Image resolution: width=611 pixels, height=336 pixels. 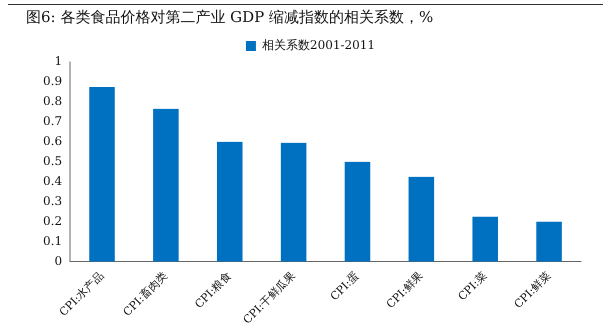 What do you see at coordinates (52, 101) in the screenshot?
I see `y-tick-label: 0.8` at bounding box center [52, 101].